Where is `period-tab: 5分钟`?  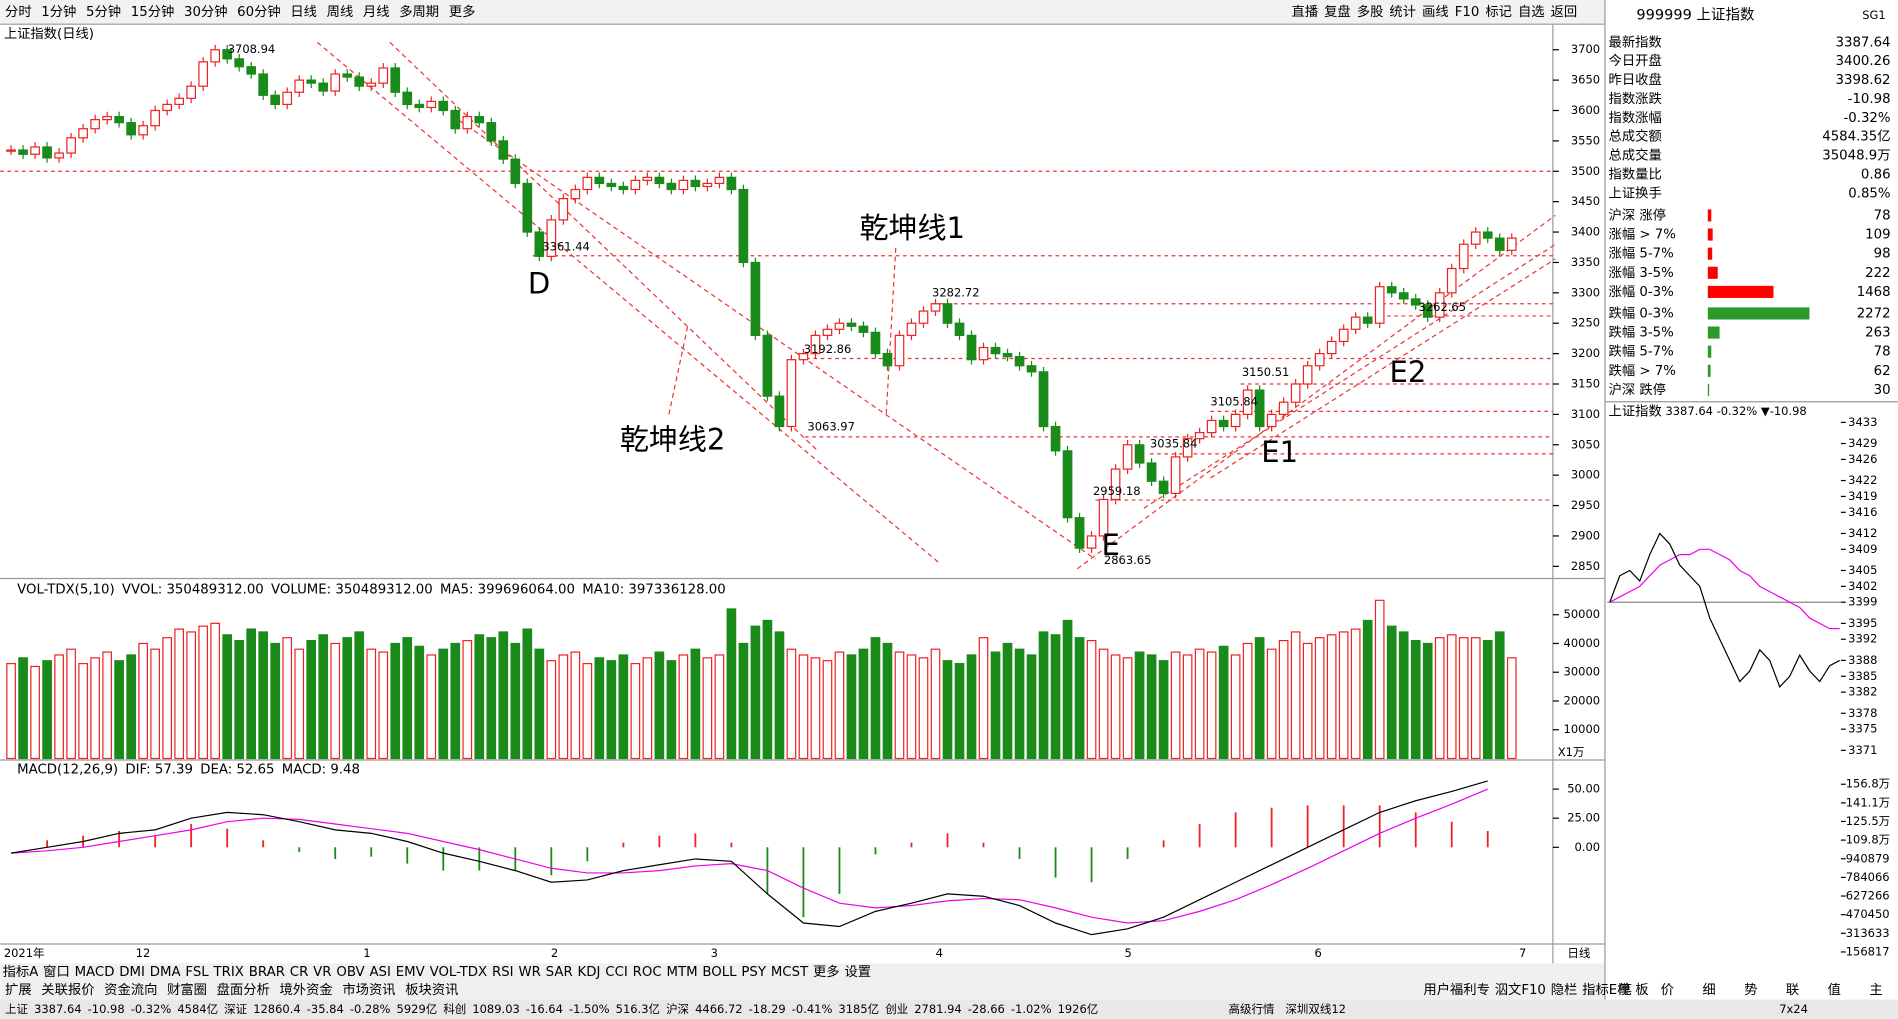
period-tab: 5分钟 is located at coordinates (103, 11).